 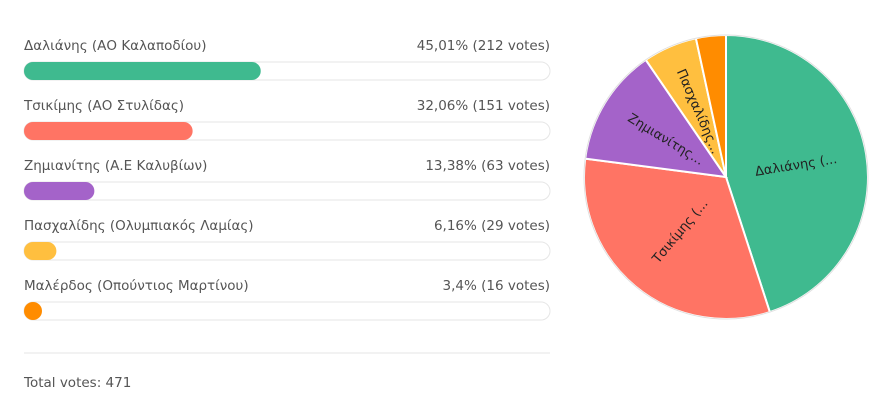 What do you see at coordinates (496, 286) in the screenshot?
I see `option-result: 3,4% (16 votes)` at bounding box center [496, 286].